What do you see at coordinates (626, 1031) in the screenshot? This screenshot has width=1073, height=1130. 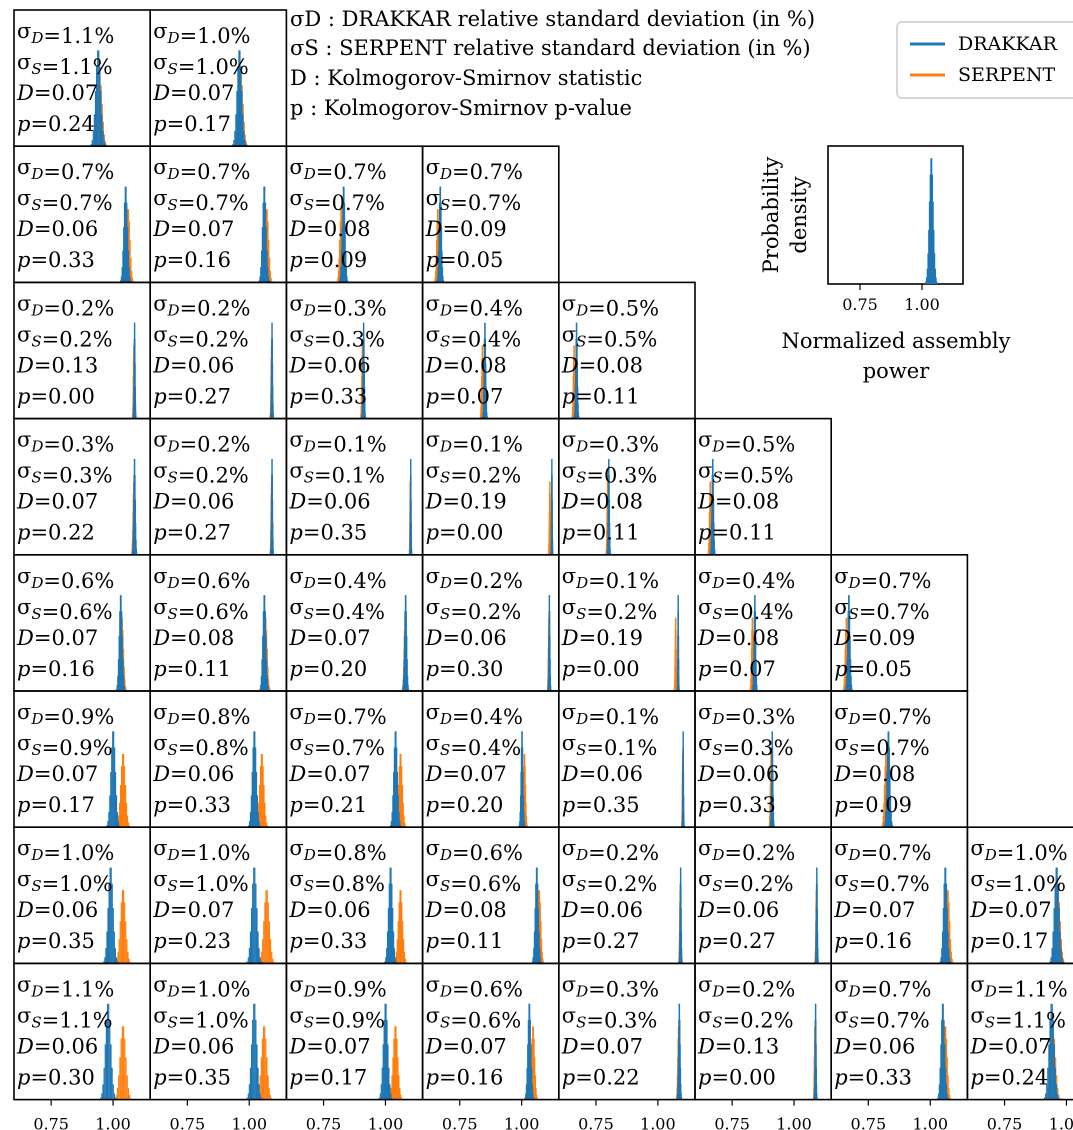 I see `panel-r7-c4: σD=0.3%σS=0.3%D=0.07 p=0.22` at bounding box center [626, 1031].